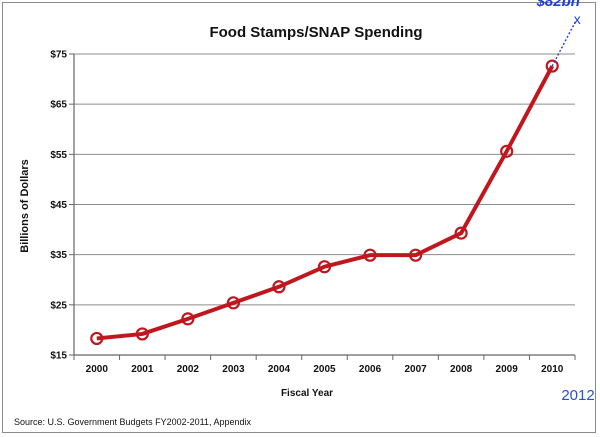  I want to click on y-axis-label: Billions of Dollars, so click(25, 206).